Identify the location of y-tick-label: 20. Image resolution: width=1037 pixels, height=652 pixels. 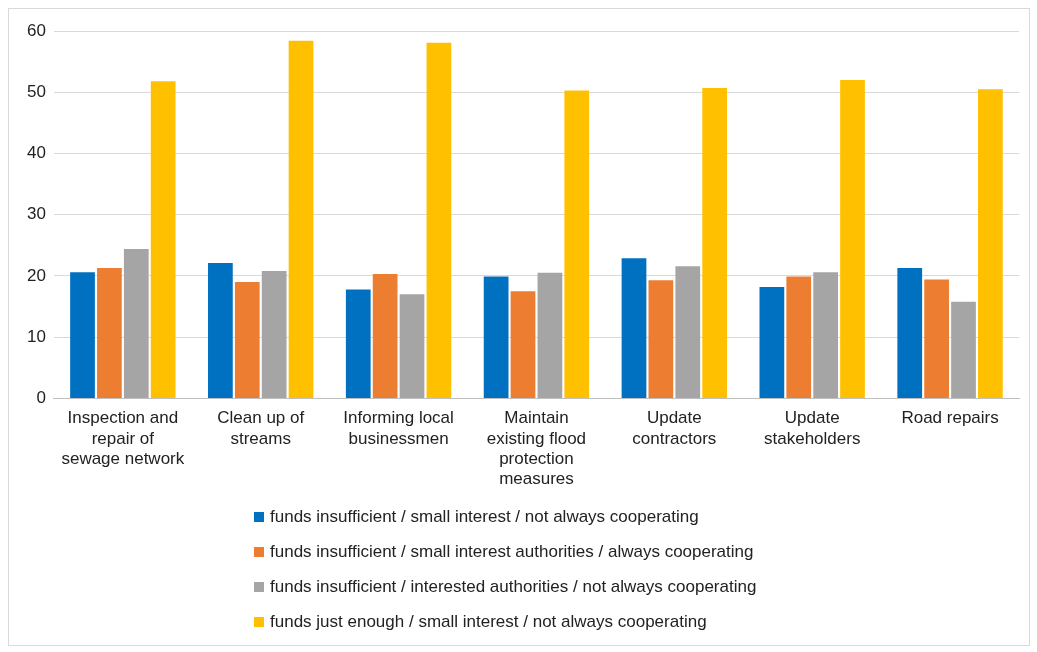
(36, 275).